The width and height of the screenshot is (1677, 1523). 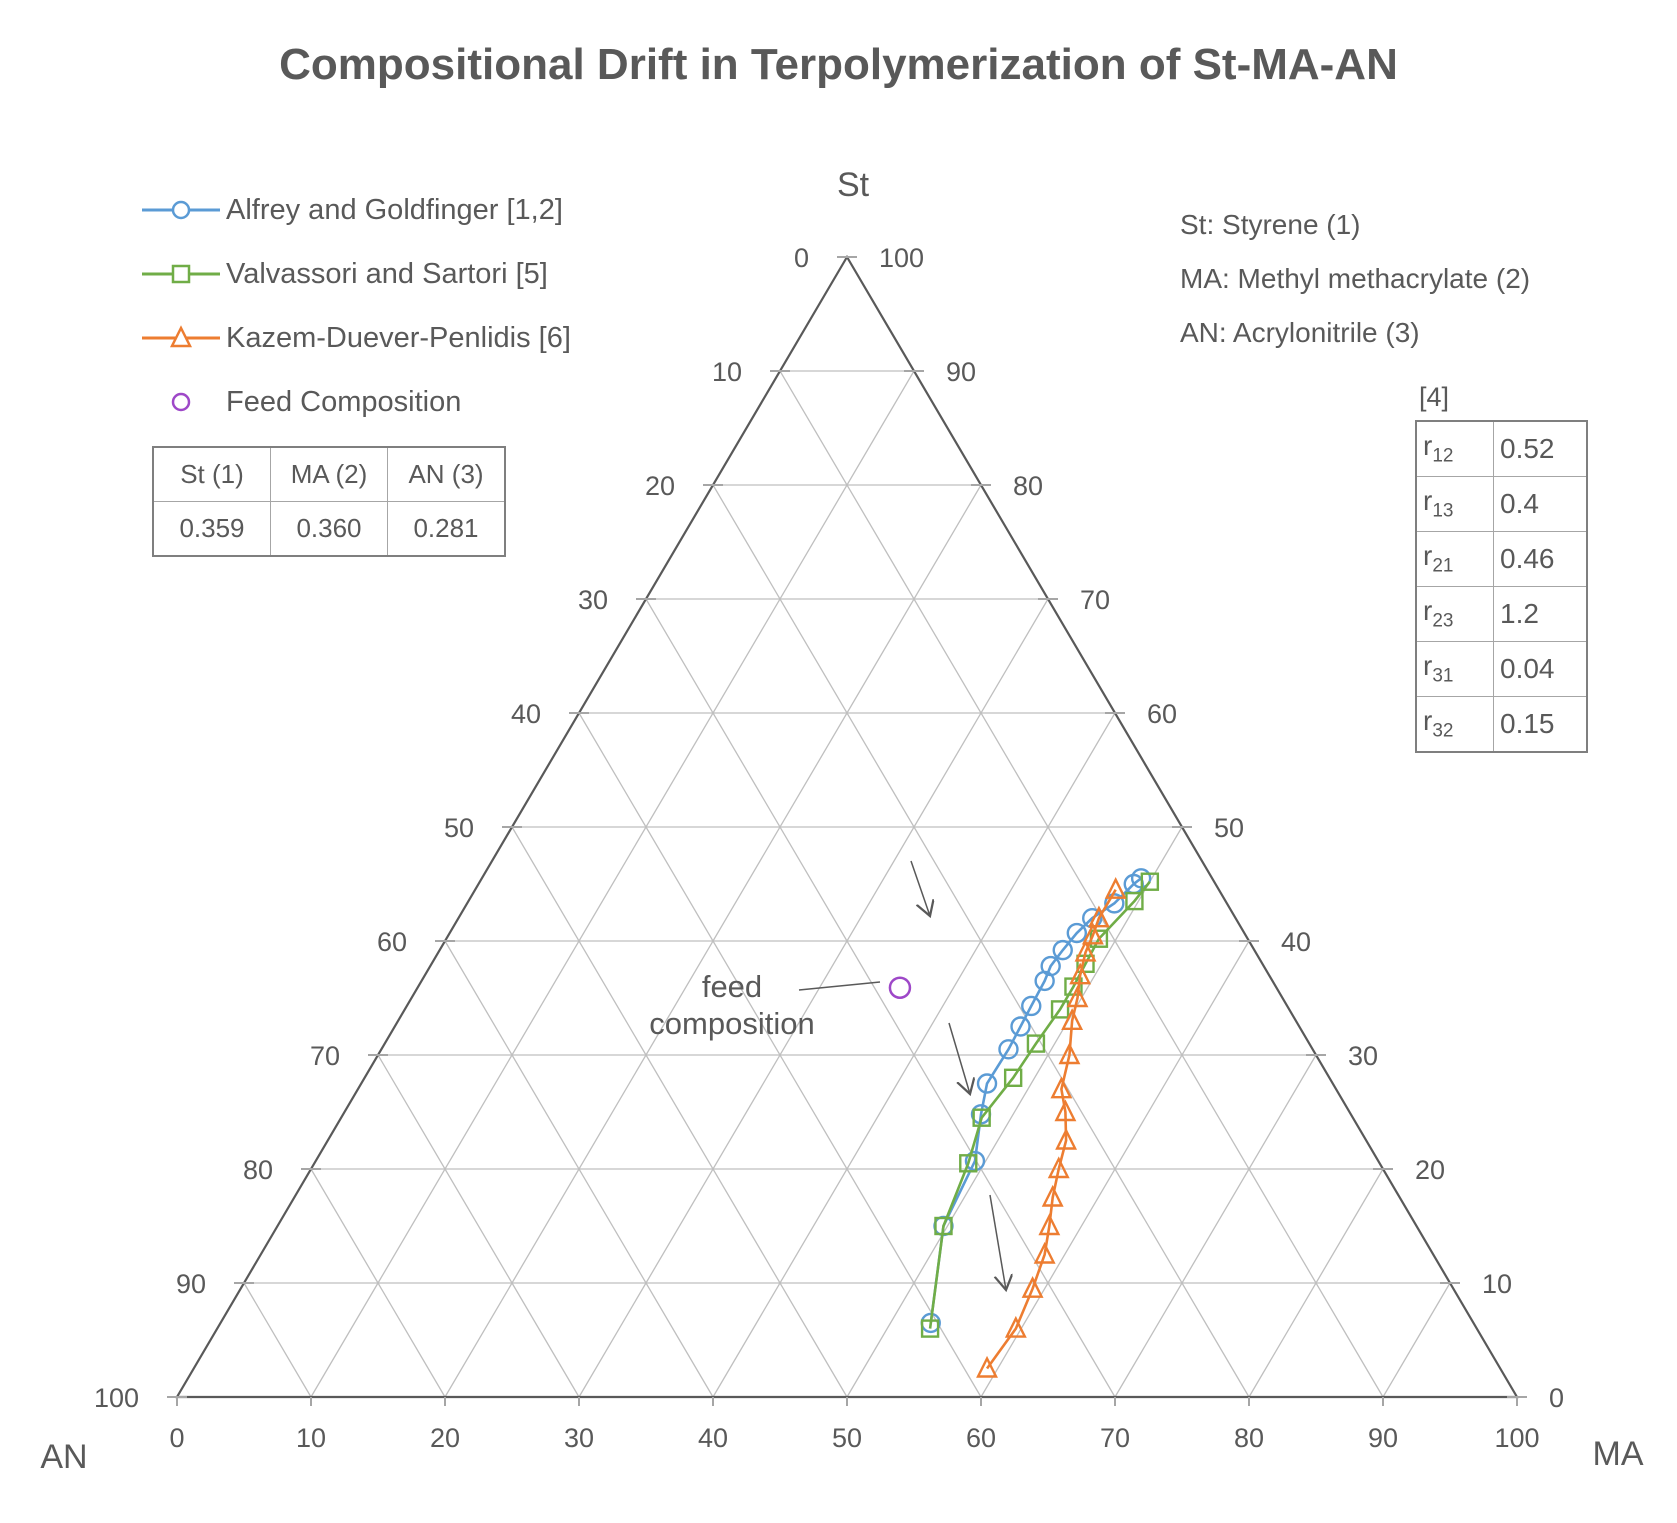 I want to click on drift-arrows, so click(x=958, y=1075).